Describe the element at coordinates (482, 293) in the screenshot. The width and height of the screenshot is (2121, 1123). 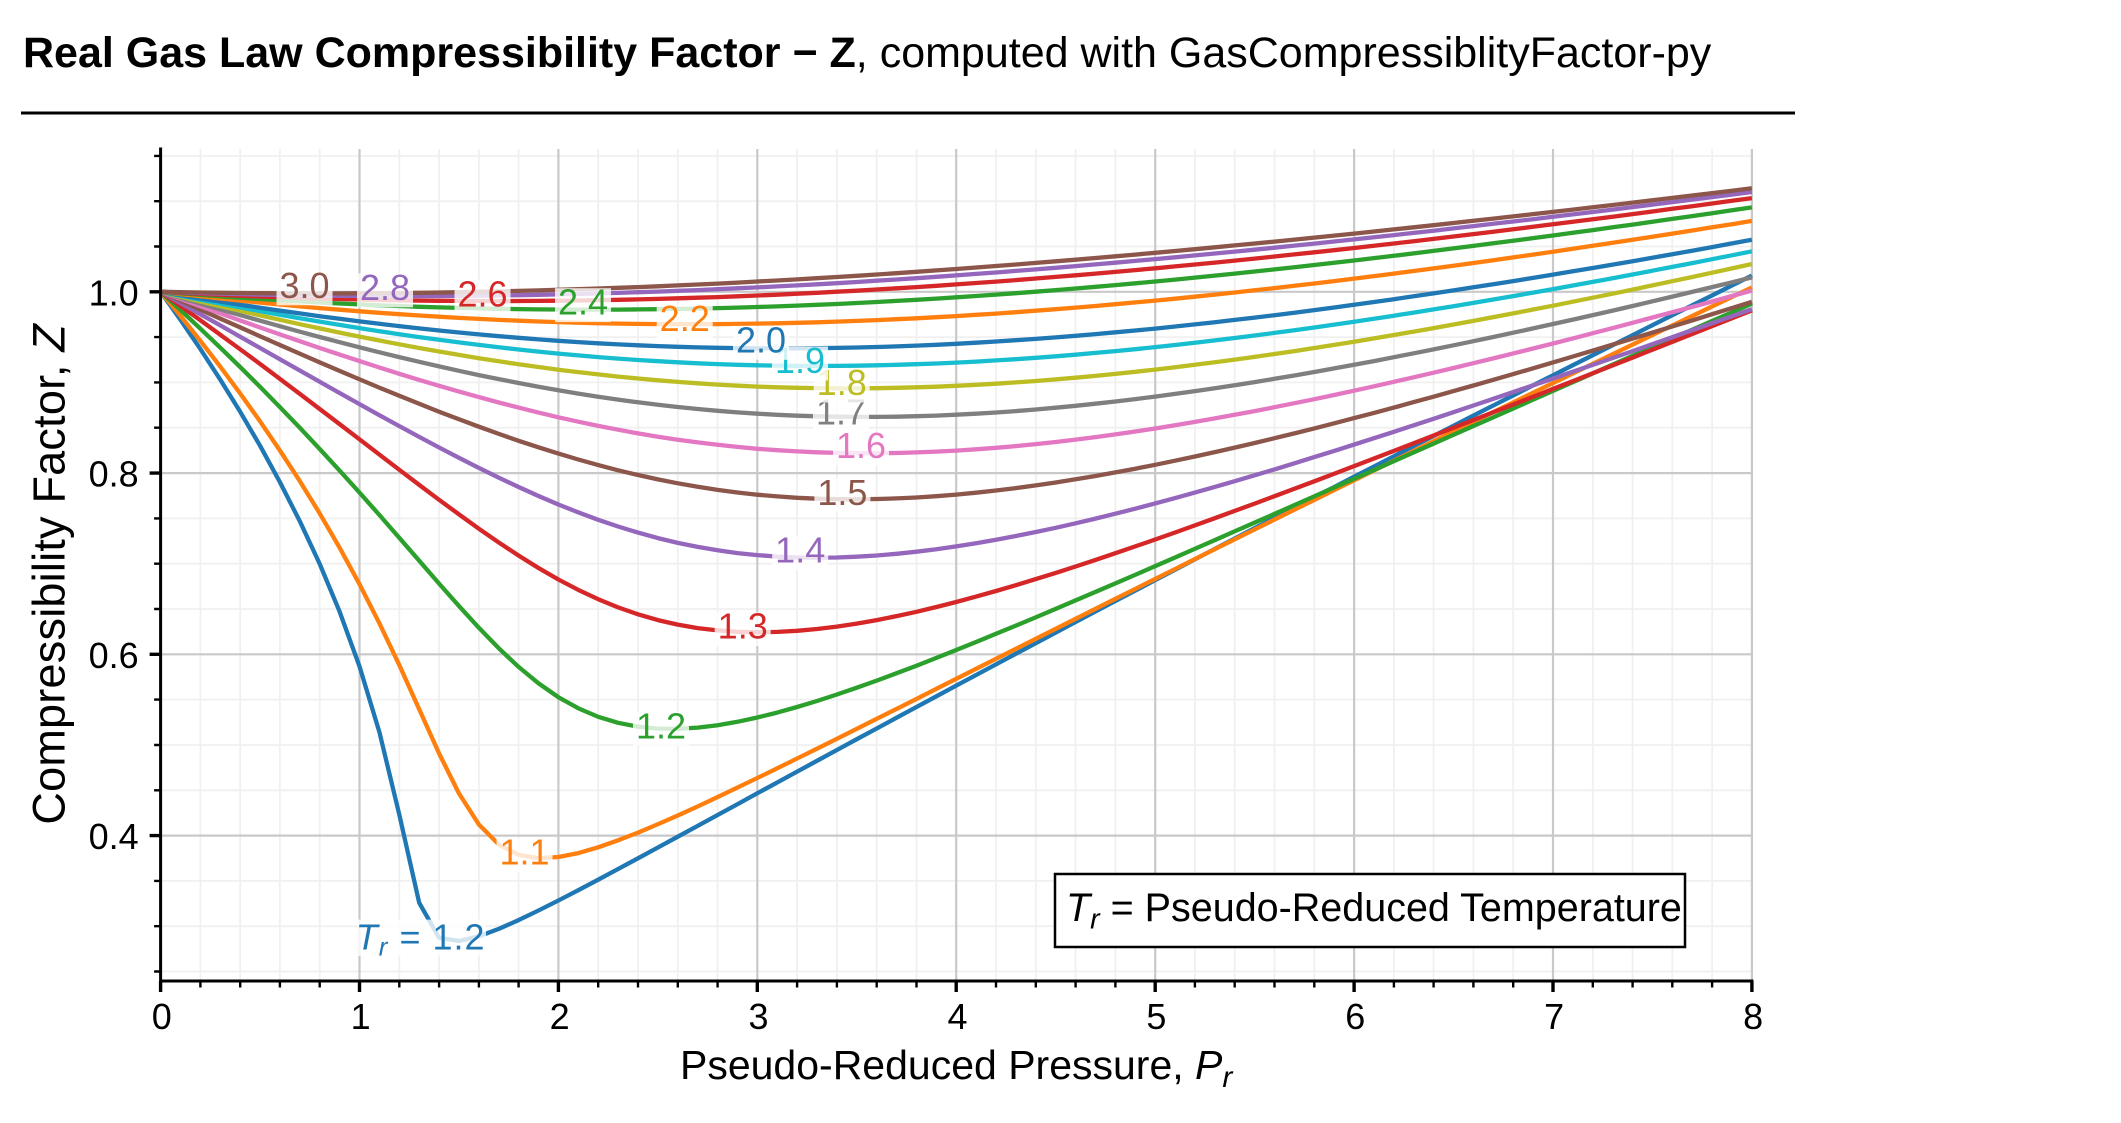
I see `svg-text: 2.6` at that location.